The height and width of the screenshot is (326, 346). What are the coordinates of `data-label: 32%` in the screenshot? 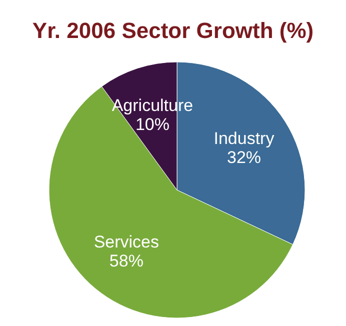 It's located at (244, 157).